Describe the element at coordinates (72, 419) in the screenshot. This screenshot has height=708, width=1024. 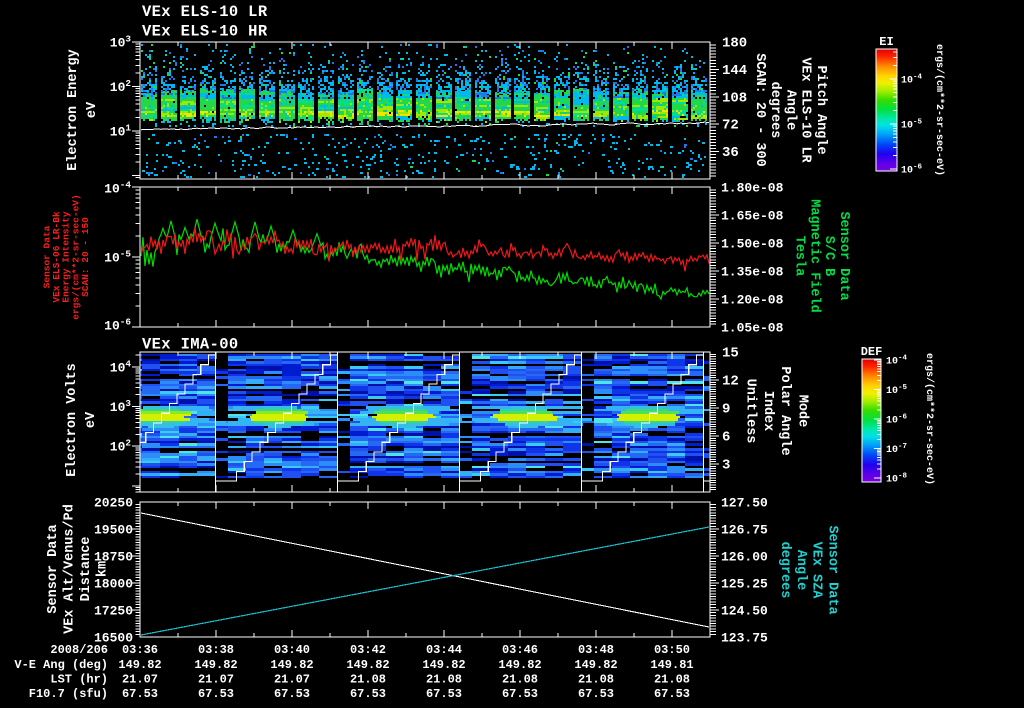
I see `svg-text: Electron Volts` at that location.